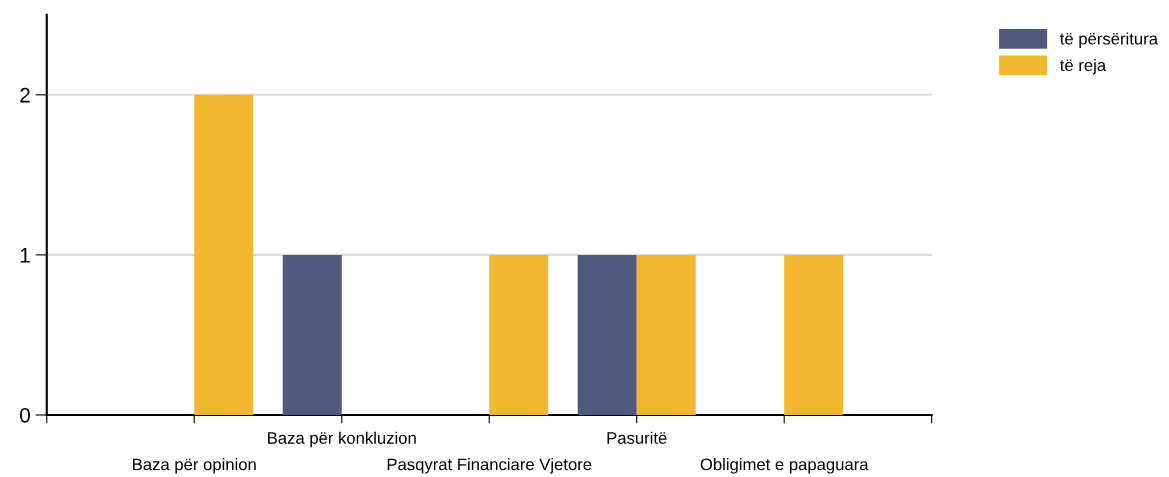  I want to click on legend-label: të reja, so click(1083, 66).